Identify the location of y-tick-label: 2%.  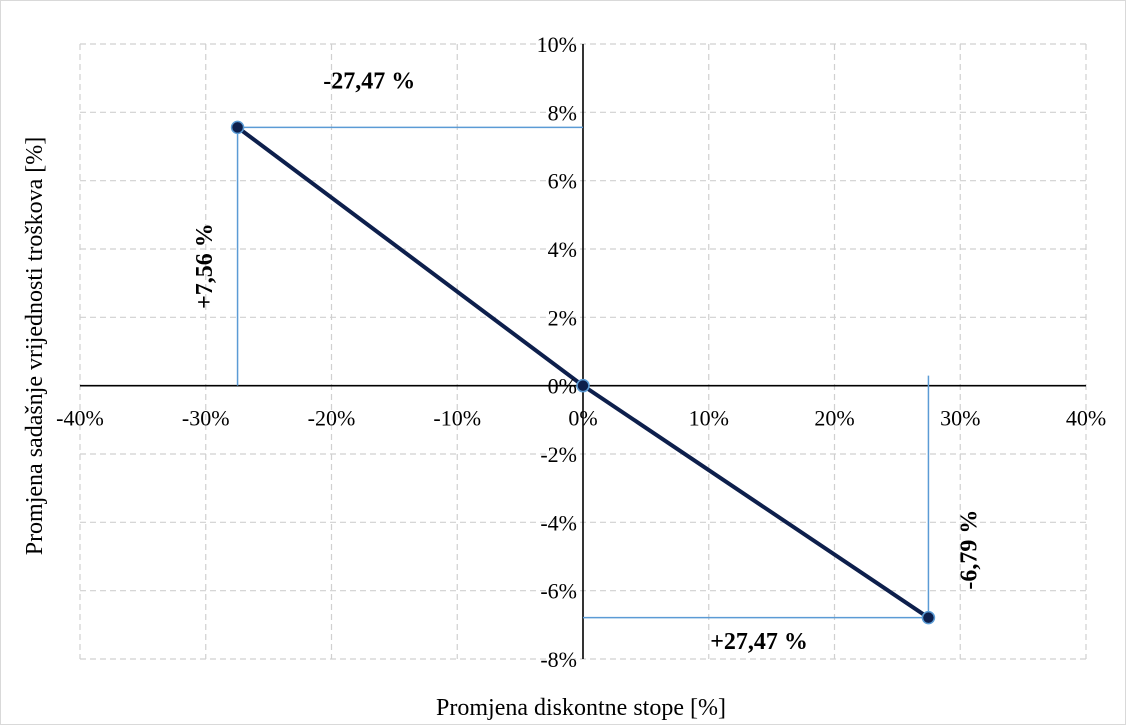
(562, 317).